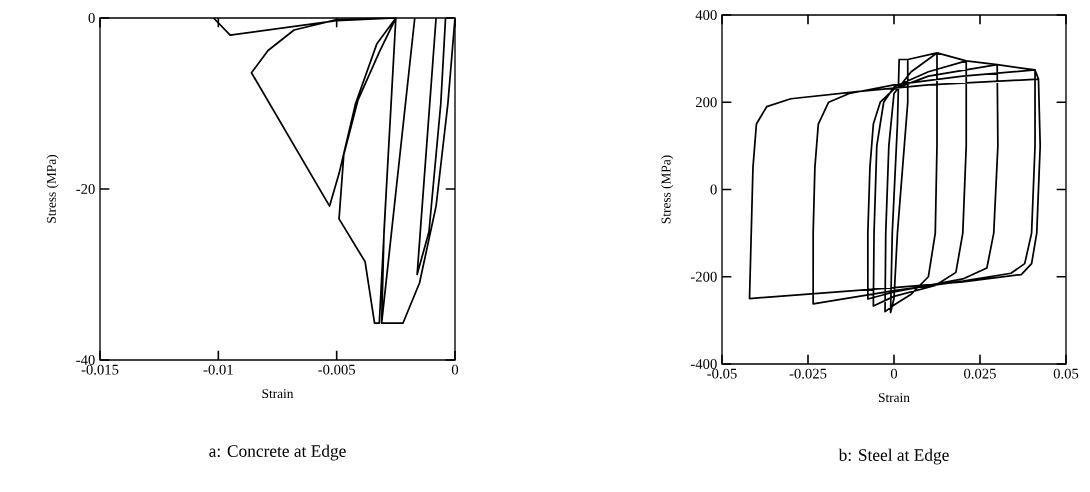  Describe the element at coordinates (703, 364) in the screenshot. I see `y-tick-label: -400` at that location.